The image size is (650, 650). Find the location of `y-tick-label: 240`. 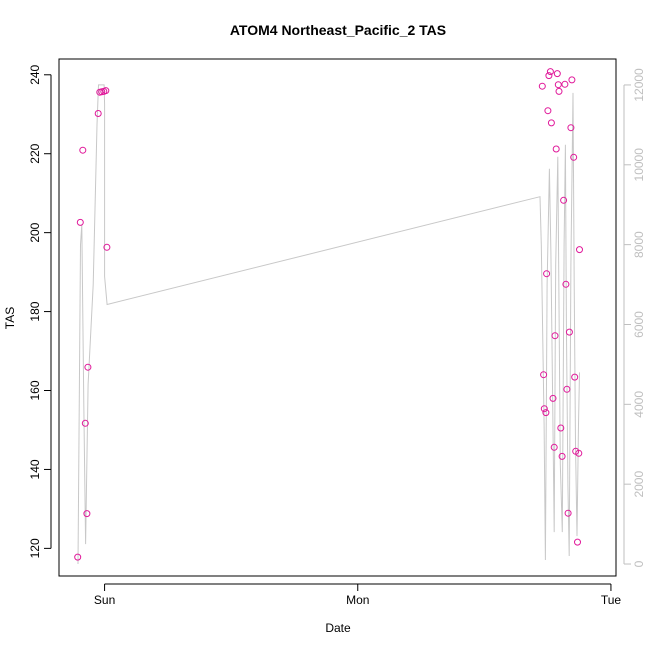

y-tick-label: 240 is located at coordinates (35, 74).